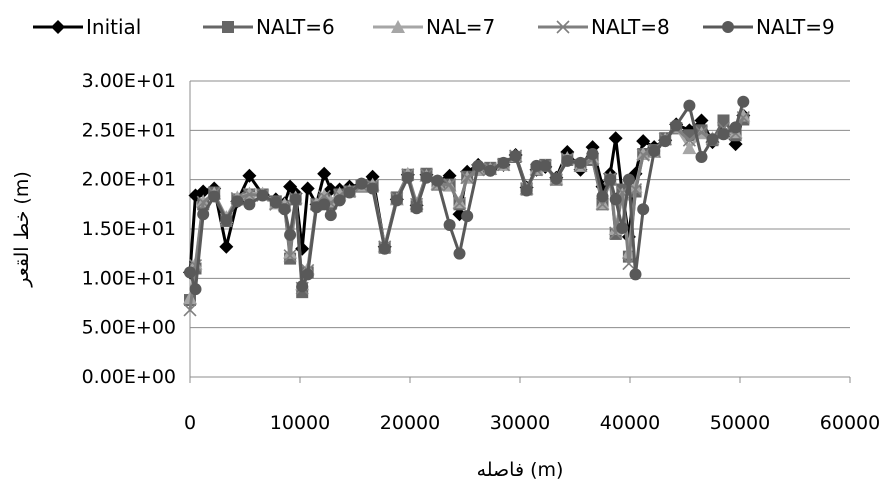 The height and width of the screenshot is (487, 884). Describe the element at coordinates (520, 470) in the screenshot. I see `x-axis-label: فاصله (m)` at that location.